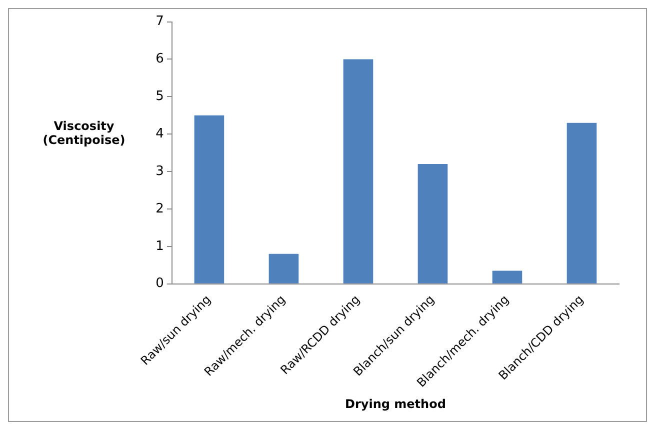  Describe the element at coordinates (395, 403) in the screenshot. I see `x-axis-title: Drying method` at that location.